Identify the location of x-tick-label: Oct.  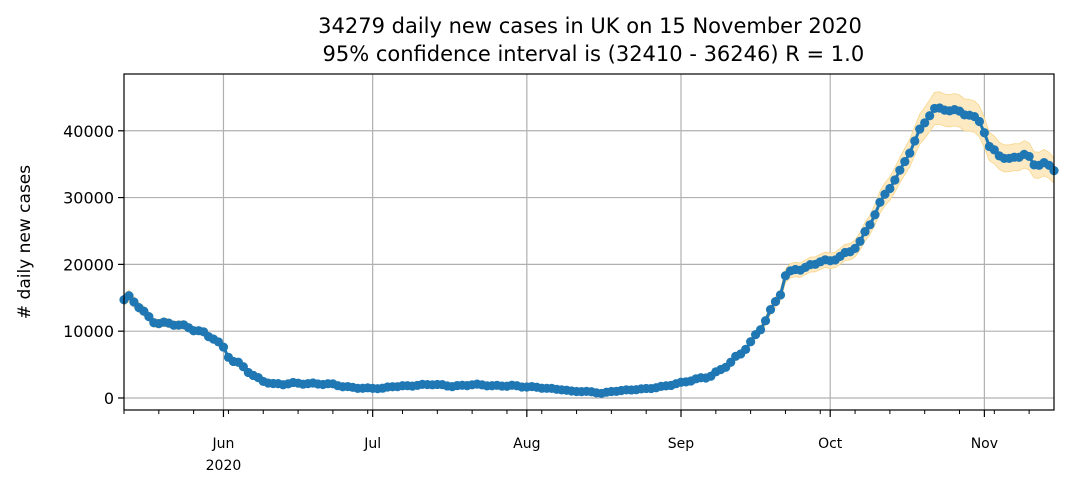
(830, 444).